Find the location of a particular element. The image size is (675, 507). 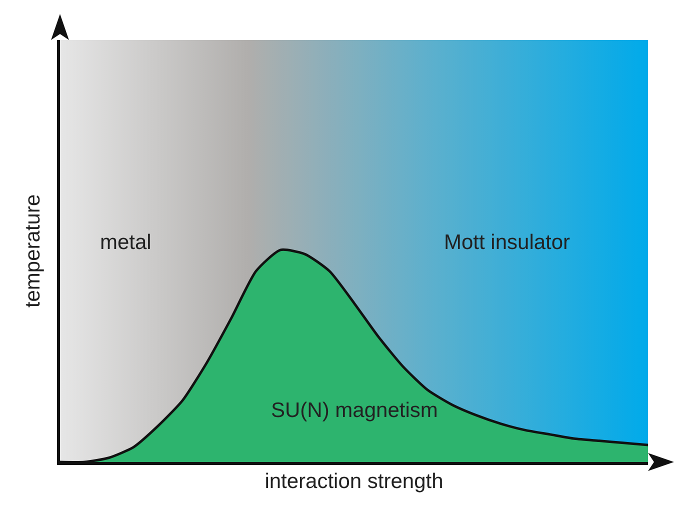

annotation: SU(N) magnetism is located at coordinates (354, 410).